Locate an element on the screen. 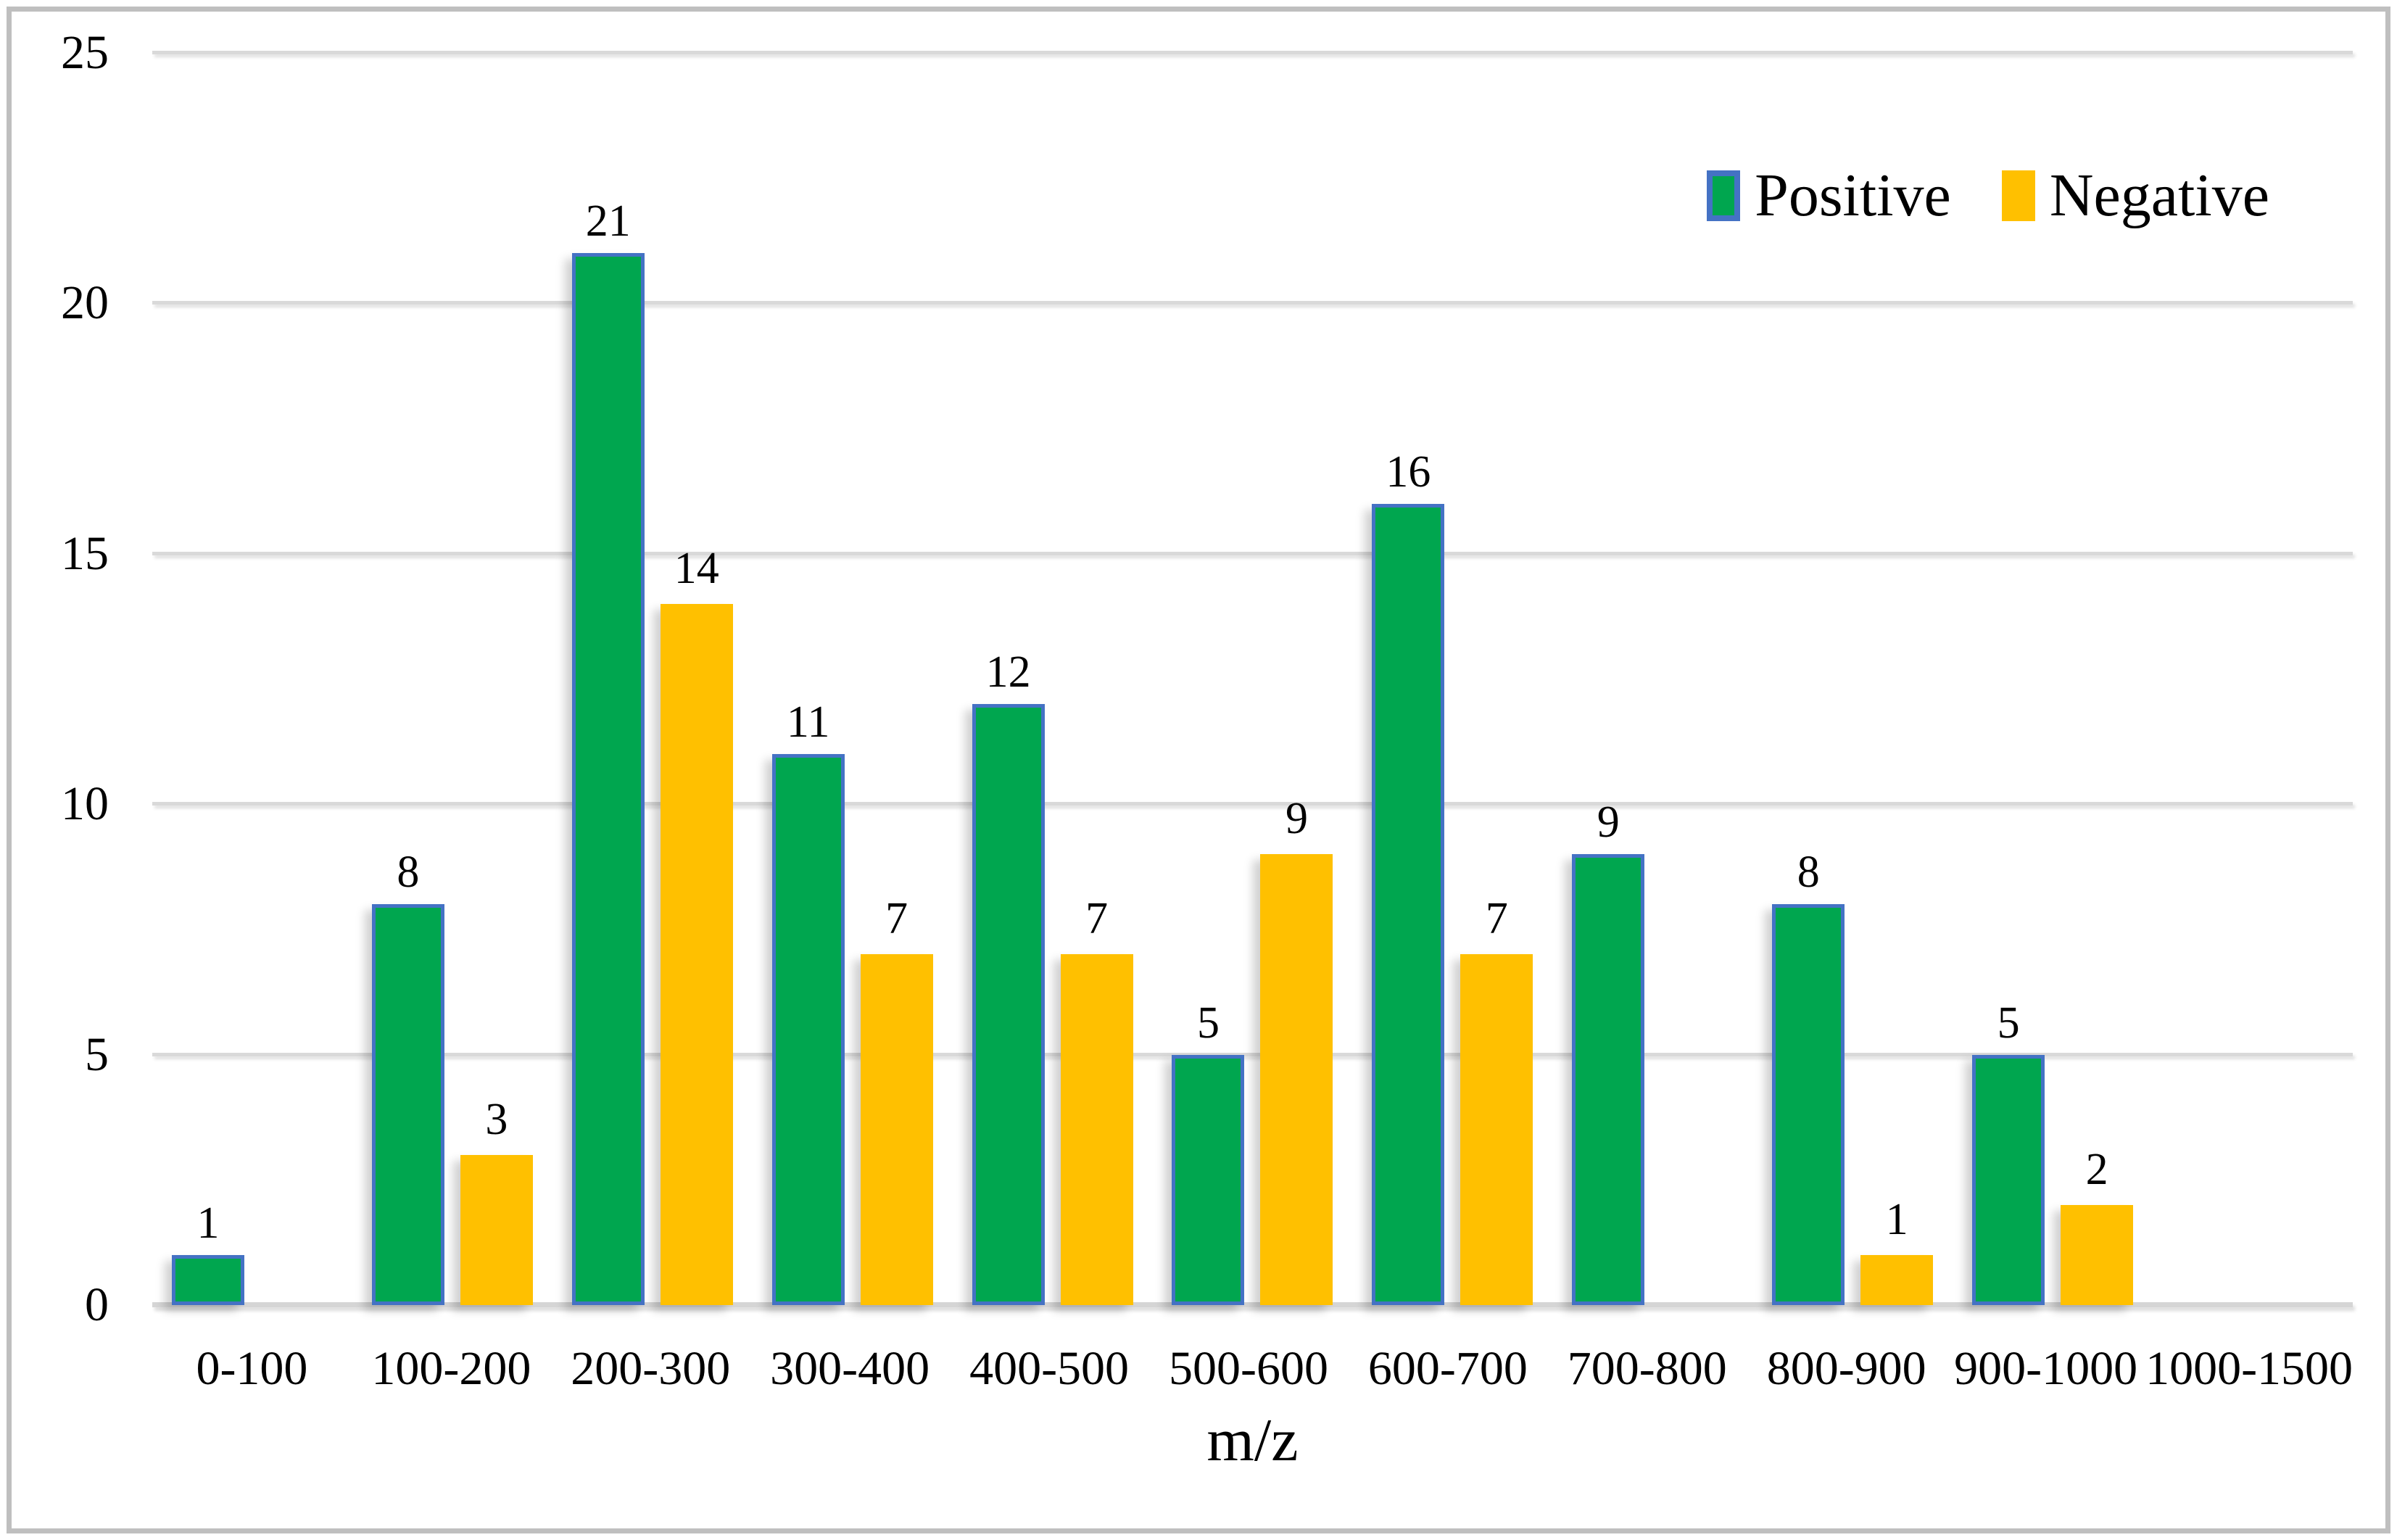 This screenshot has width=2397, height=1540. bar-slot-positive-500-600: 5 is located at coordinates (1208, 679).